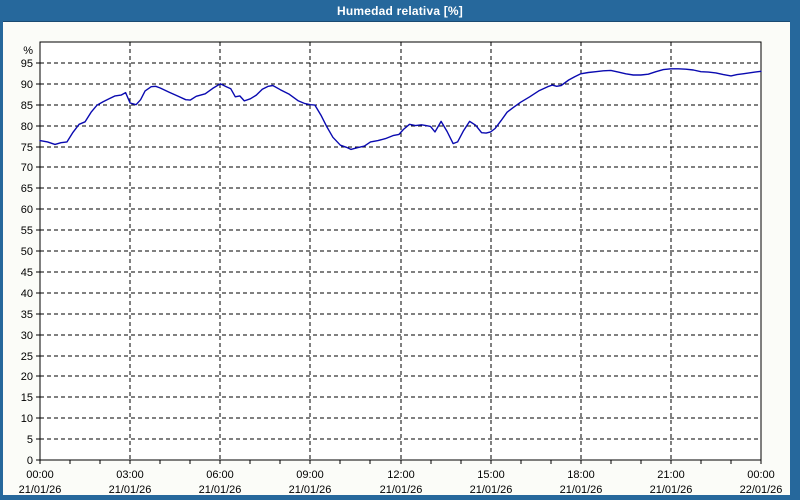 The height and width of the screenshot is (500, 800). What do you see at coordinates (27, 148) in the screenshot?
I see `y-tick-label: 75` at bounding box center [27, 148].